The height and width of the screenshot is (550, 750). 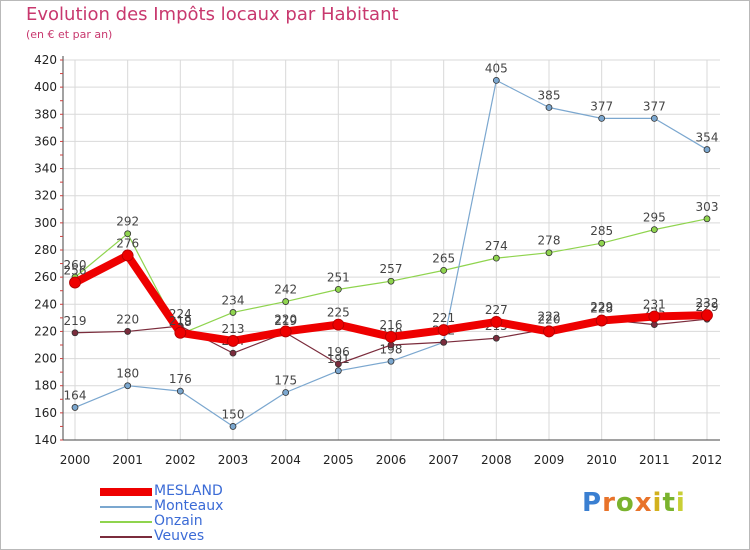 What do you see at coordinates (338, 352) in the screenshot?
I see `data-label-veuves: 196` at bounding box center [338, 352].